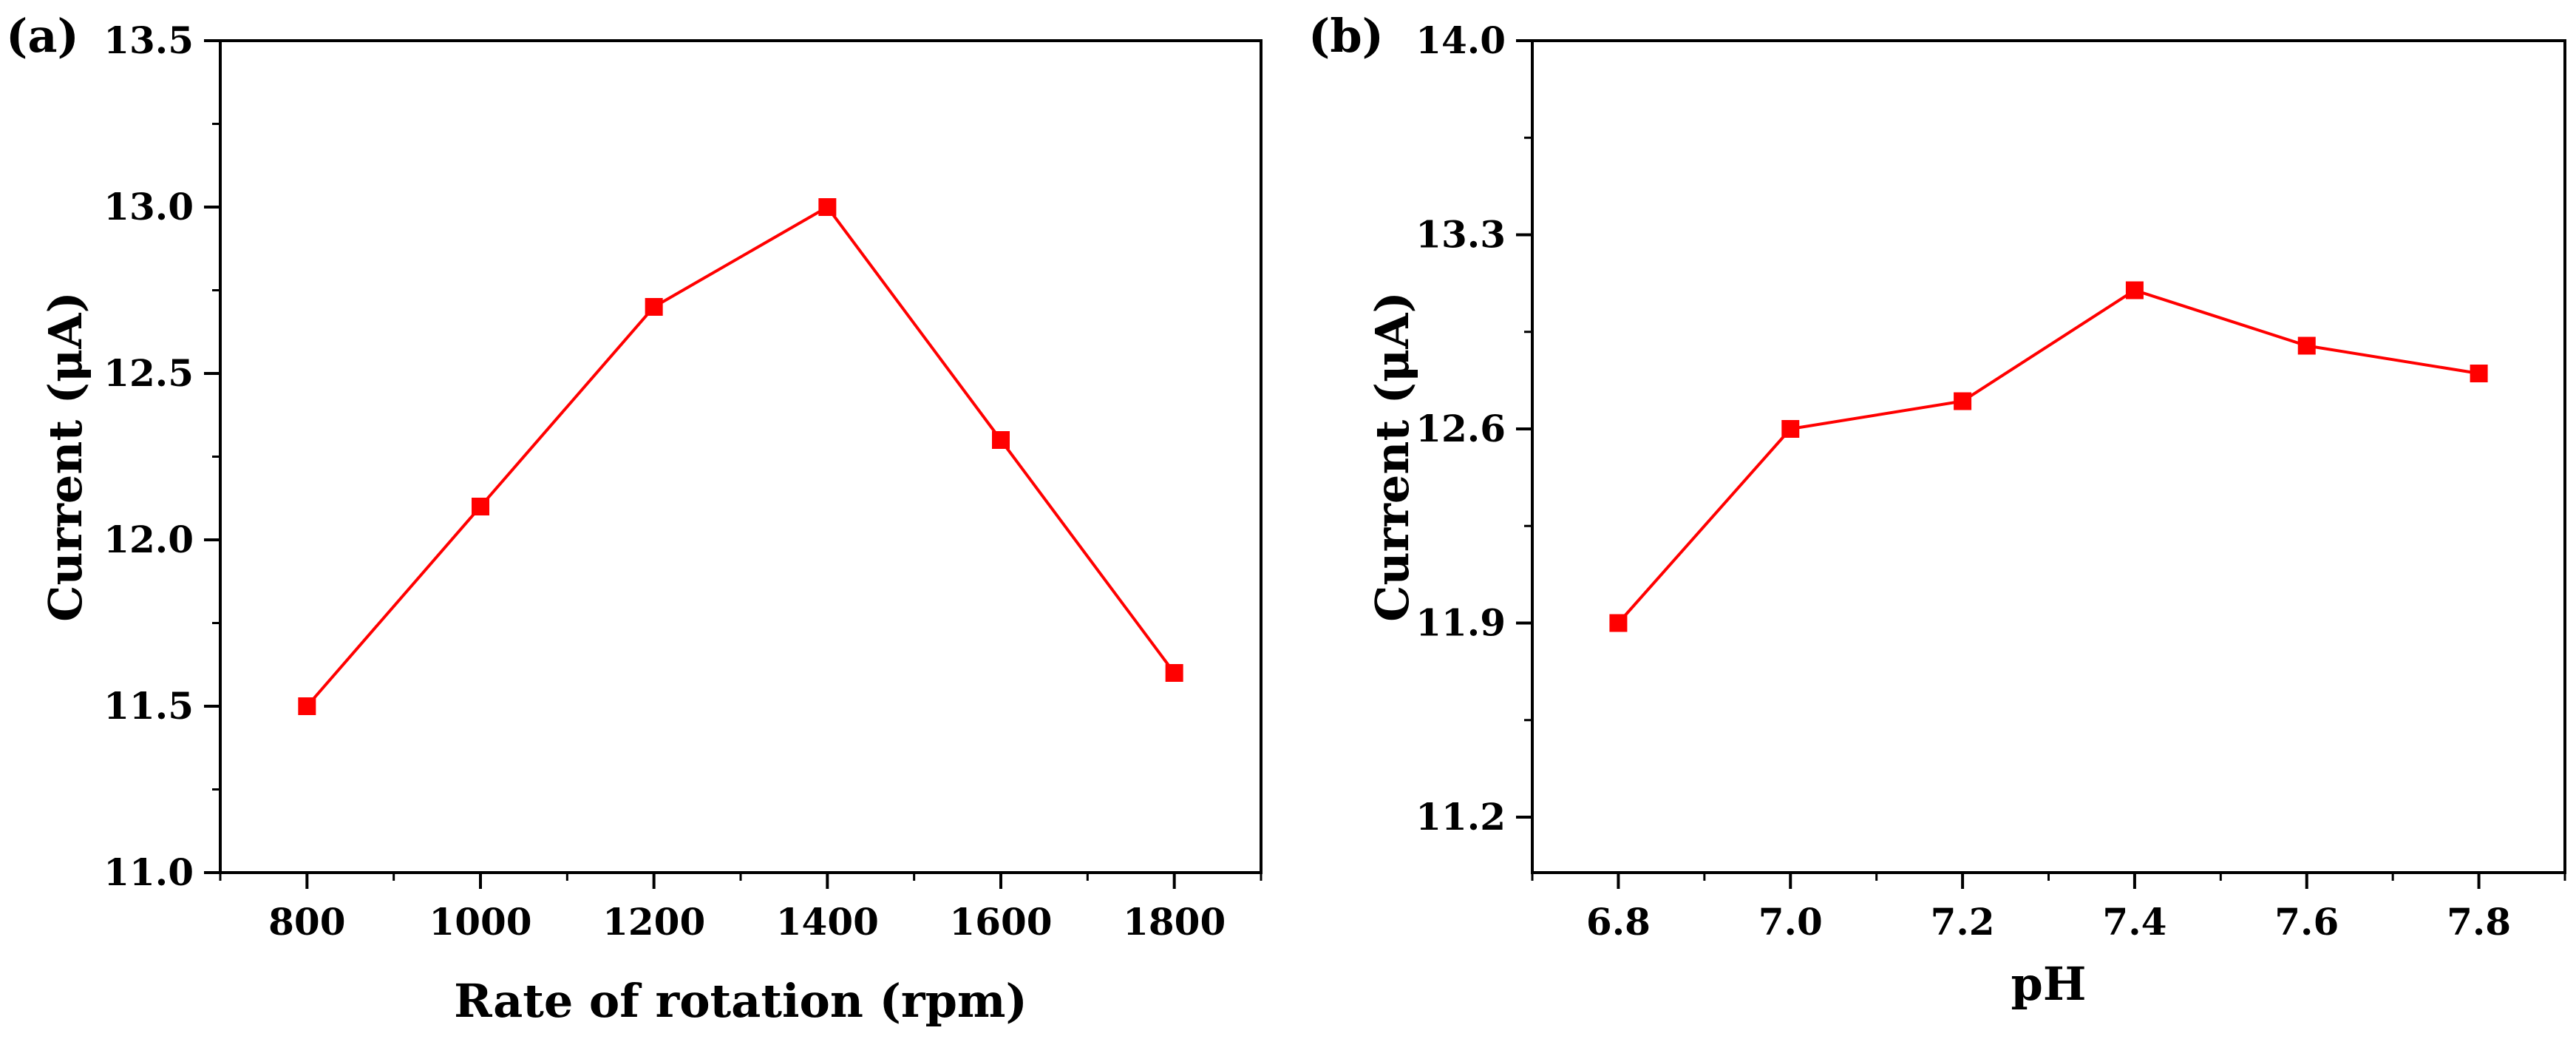  I want to click on y-tick-label: 13.0, so click(148, 207).